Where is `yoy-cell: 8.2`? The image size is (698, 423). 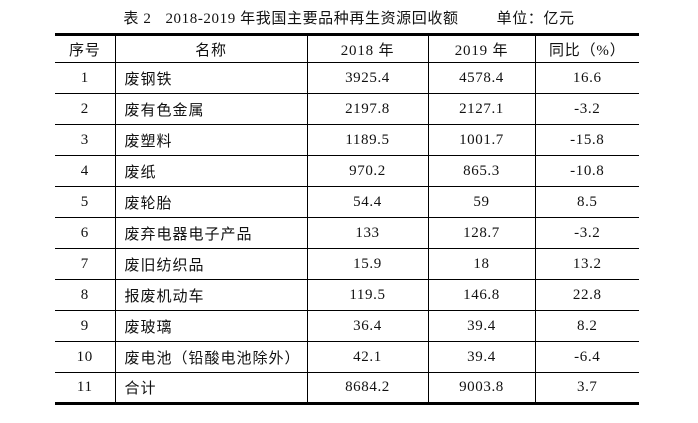 yoy-cell: 8.2 is located at coordinates (586, 326).